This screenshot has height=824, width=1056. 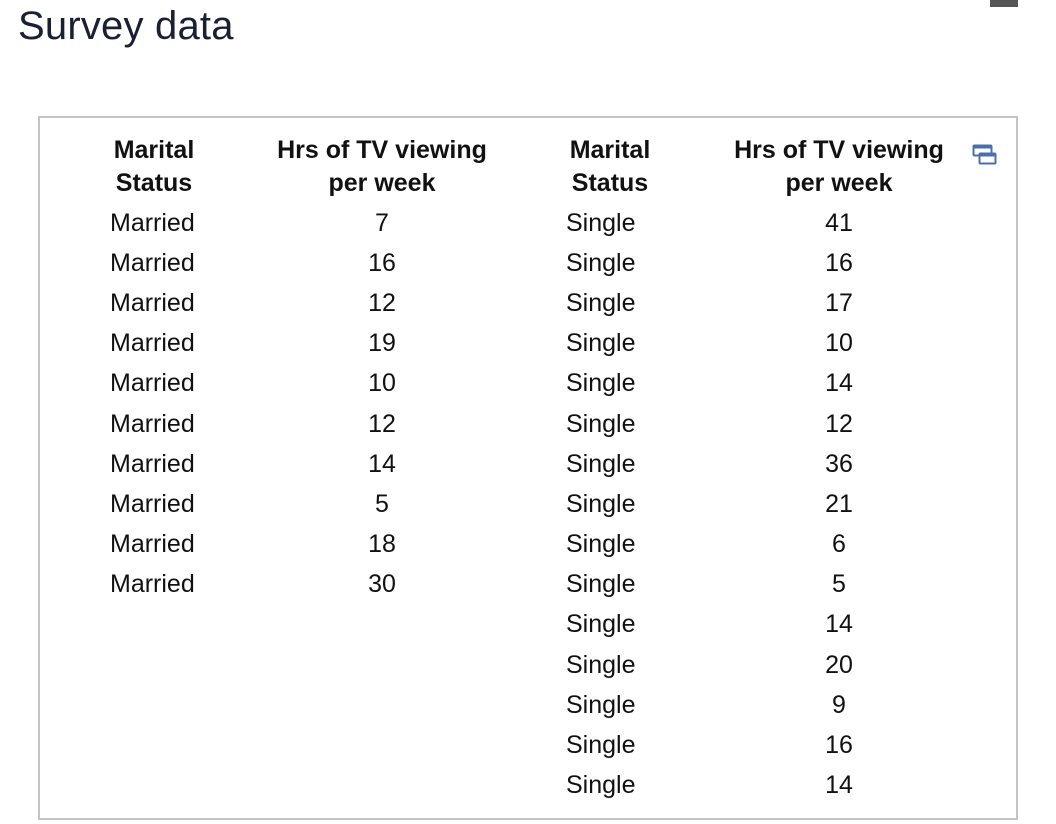 What do you see at coordinates (382, 166) in the screenshot?
I see `header-hours-married: Hrs of TV viewing per week` at bounding box center [382, 166].